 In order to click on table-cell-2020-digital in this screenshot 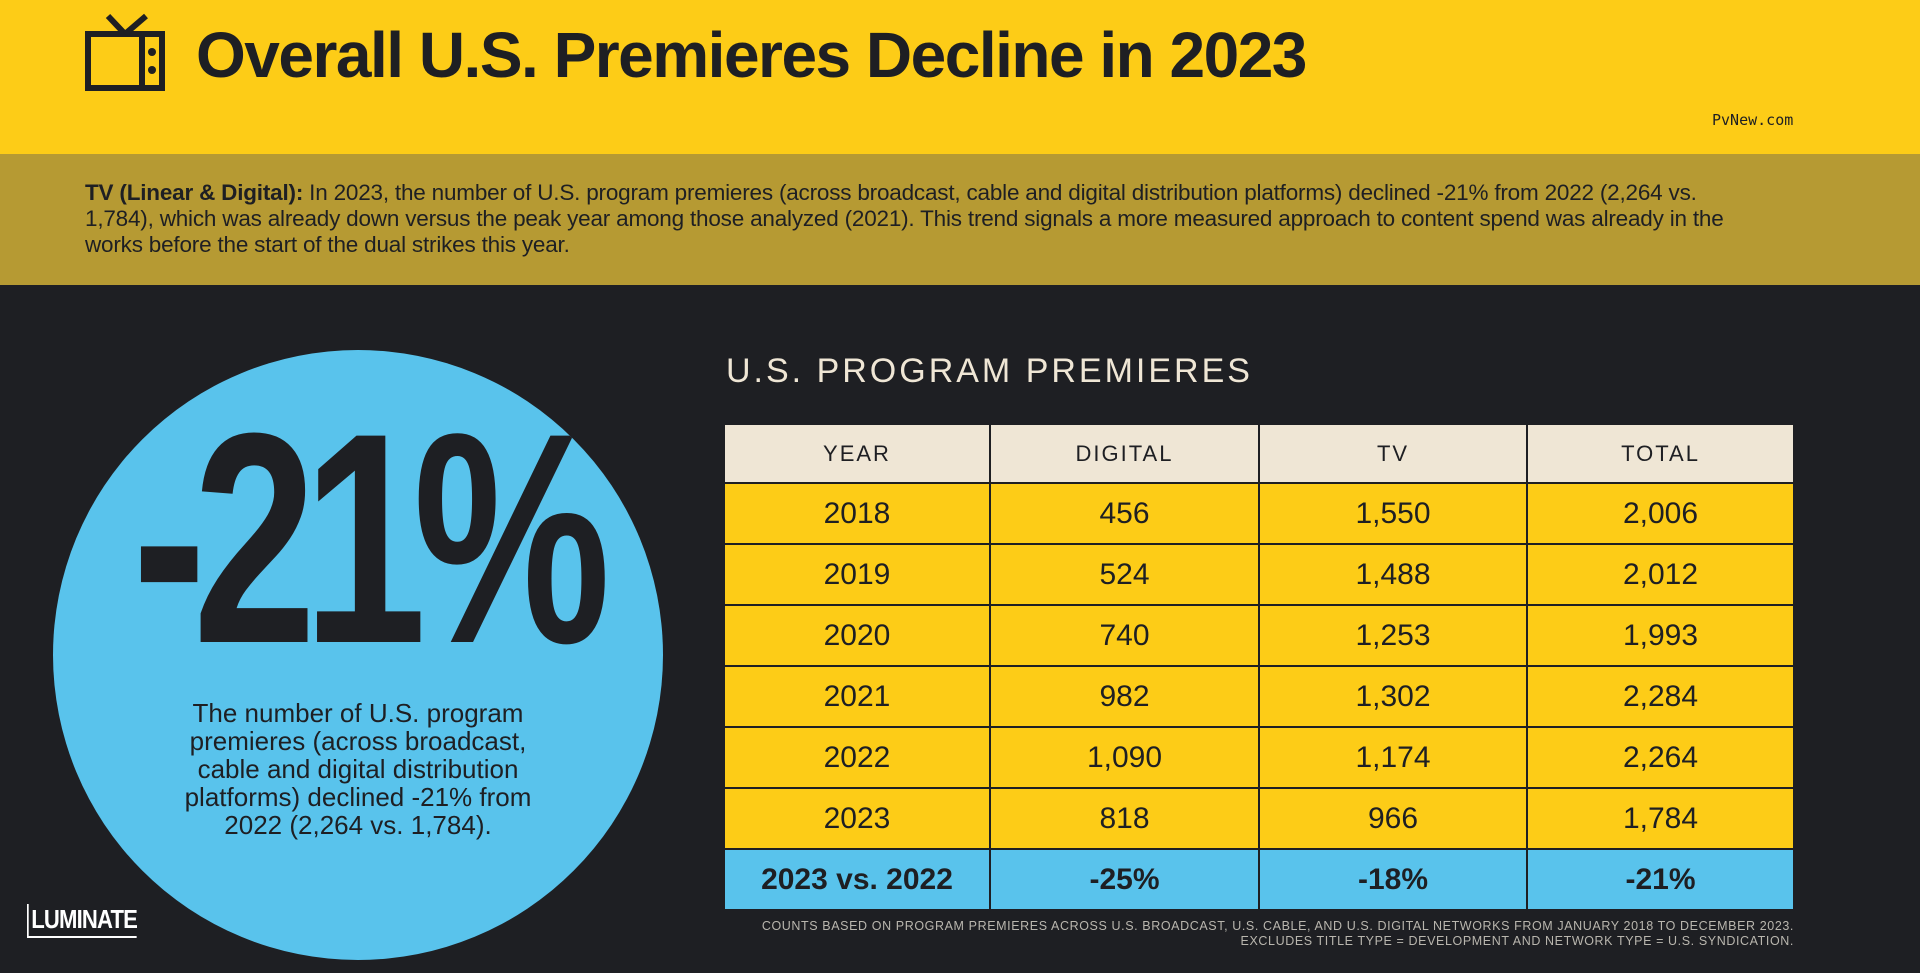, I will do `click(1124, 635)`.